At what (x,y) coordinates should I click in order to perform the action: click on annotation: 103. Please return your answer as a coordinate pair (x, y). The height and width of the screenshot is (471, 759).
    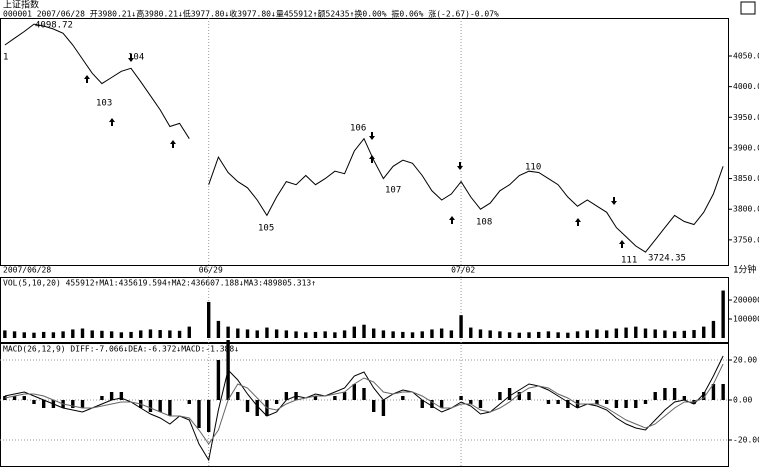
    Looking at the image, I should click on (104, 104).